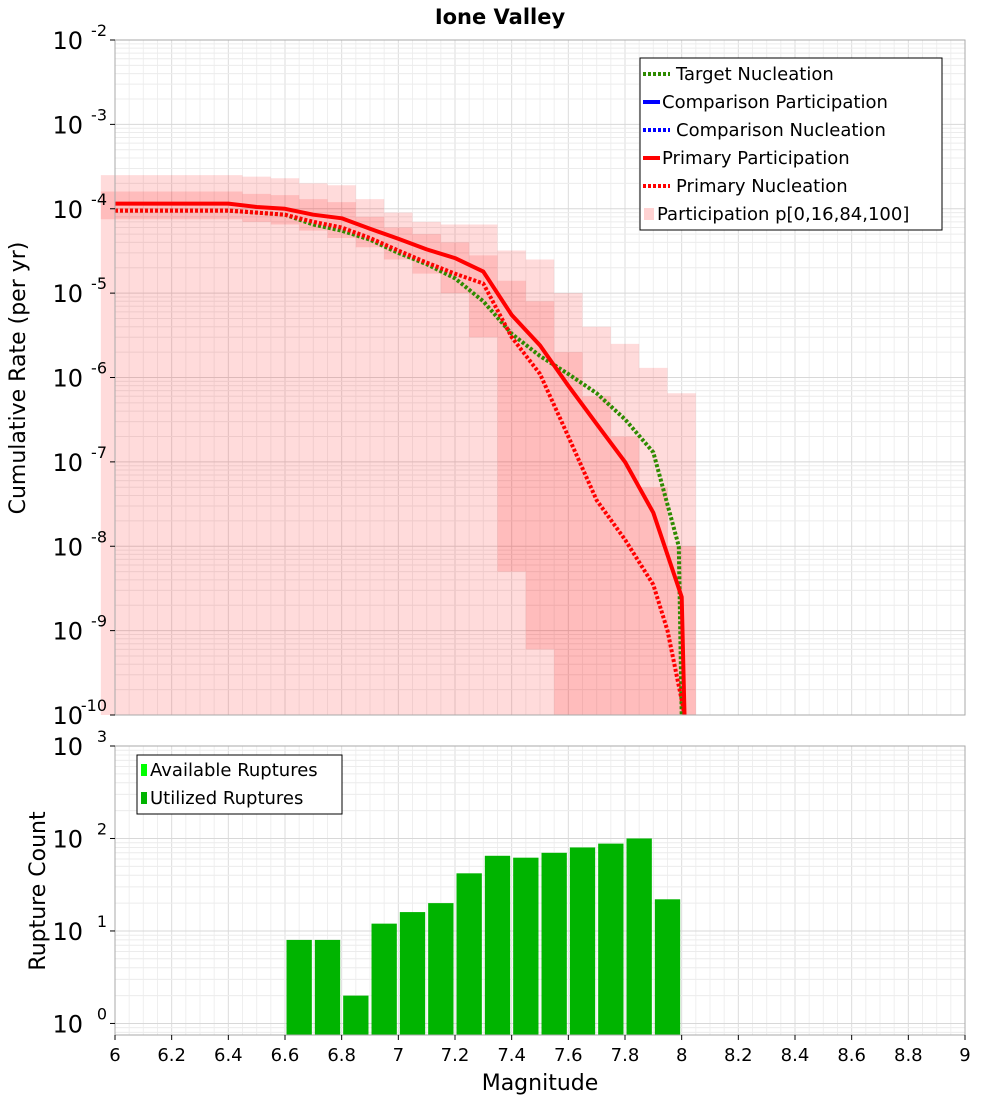  Describe the element at coordinates (99, 283) in the screenshot. I see `rate-ytick-exponent: -5` at that location.